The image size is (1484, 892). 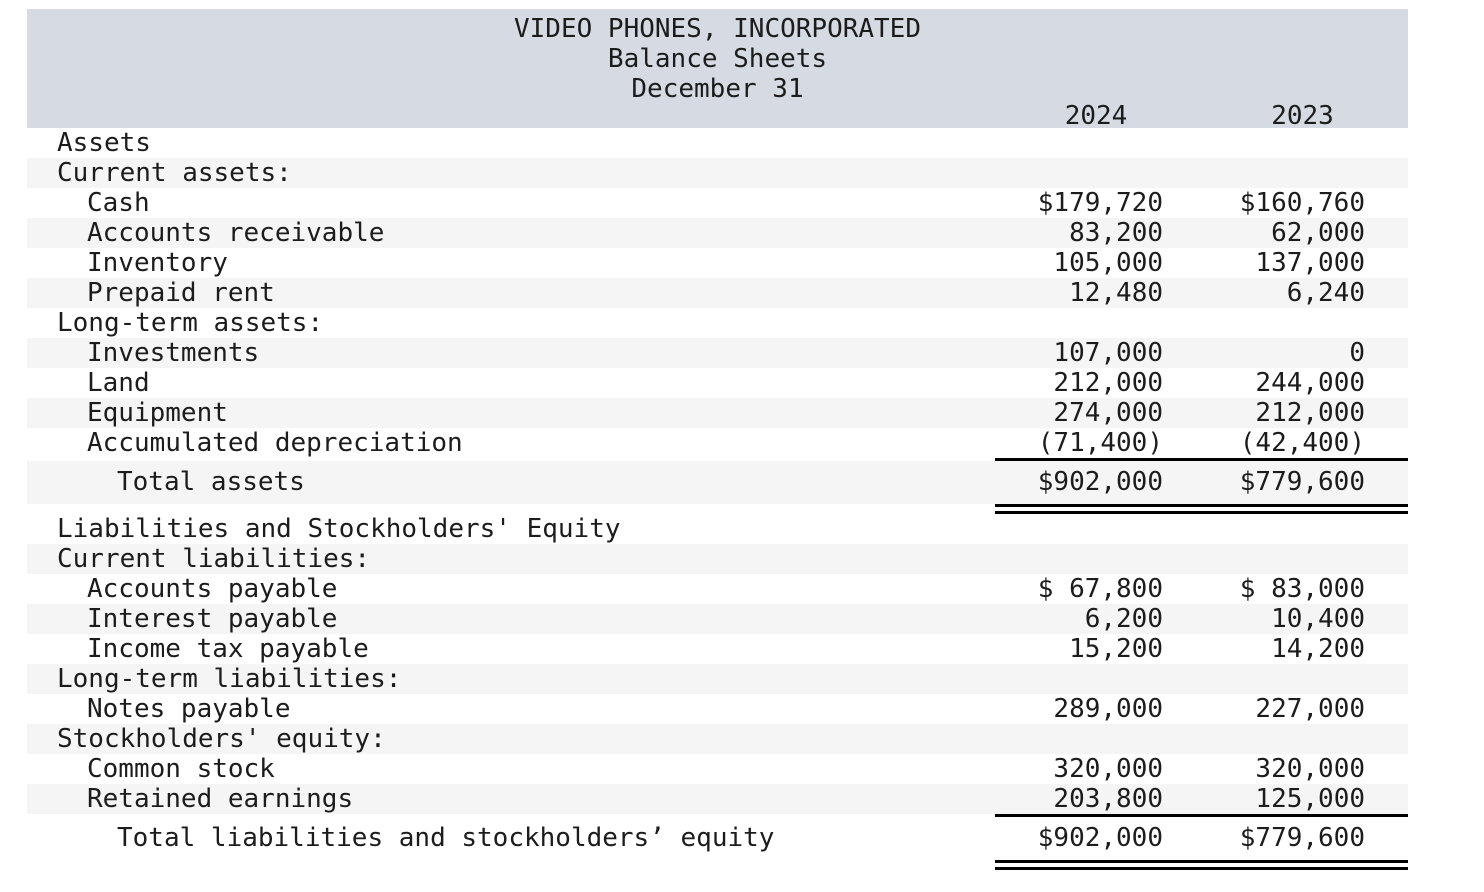 What do you see at coordinates (717, 865) in the screenshot?
I see `double-rule-liabilities` at bounding box center [717, 865].